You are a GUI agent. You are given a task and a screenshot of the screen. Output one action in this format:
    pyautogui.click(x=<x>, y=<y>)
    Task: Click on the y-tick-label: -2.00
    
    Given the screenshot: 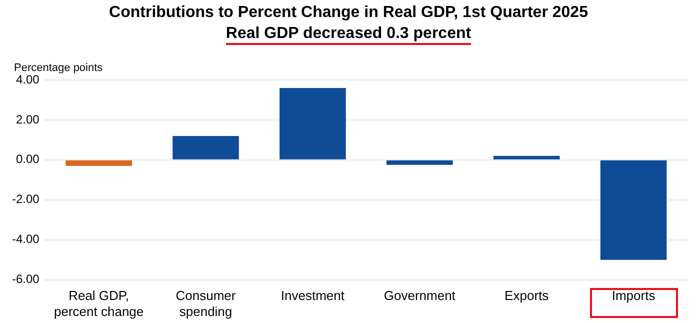 What is the action you would take?
    pyautogui.click(x=26, y=199)
    